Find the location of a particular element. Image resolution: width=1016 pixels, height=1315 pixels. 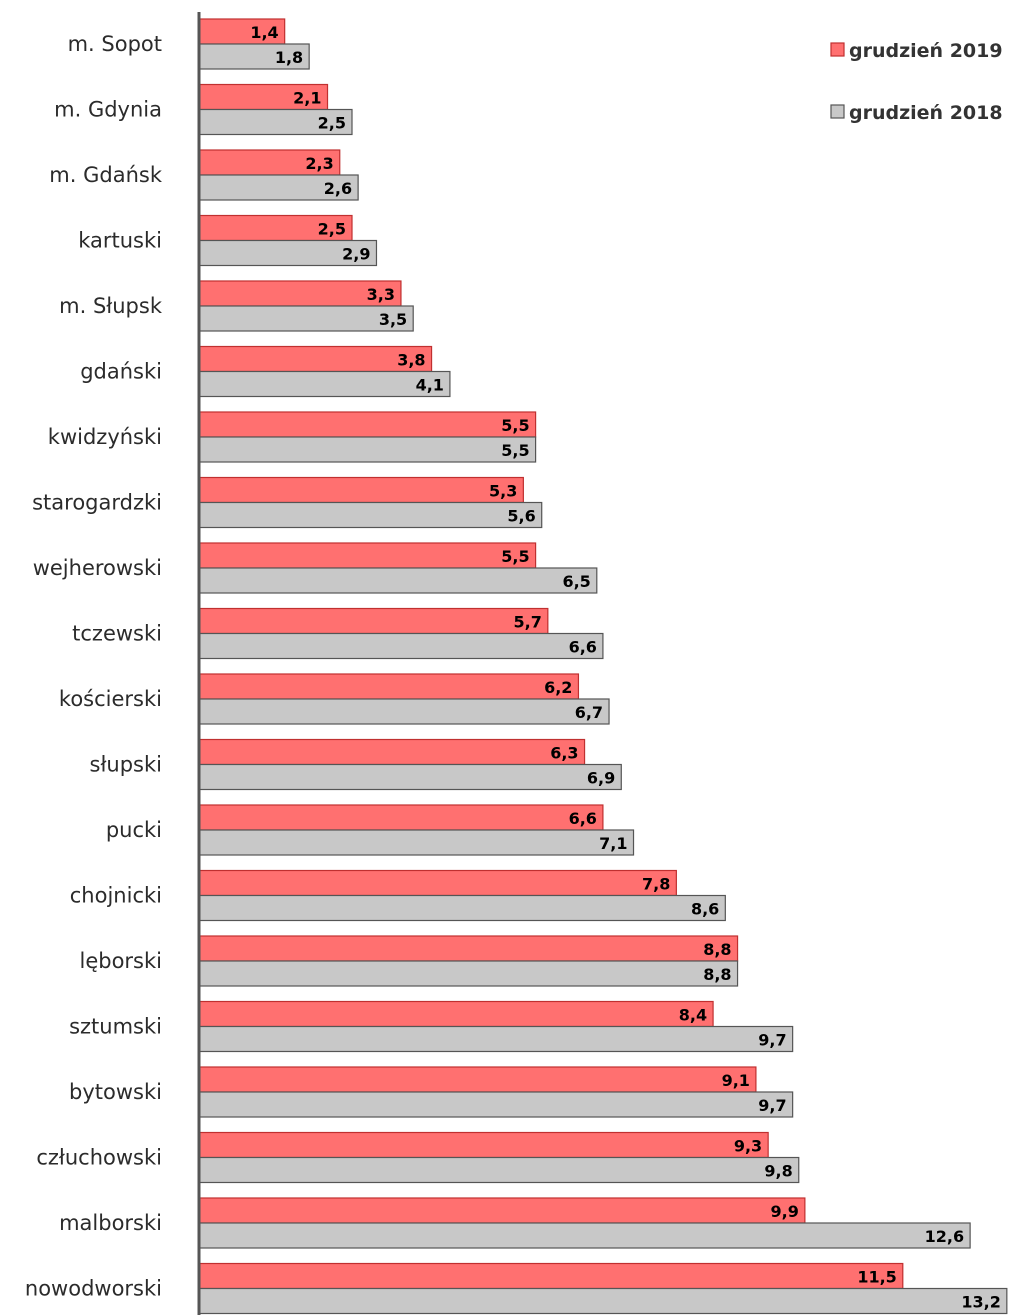

legend-label-series-2: grudzień 2018 is located at coordinates (926, 113).